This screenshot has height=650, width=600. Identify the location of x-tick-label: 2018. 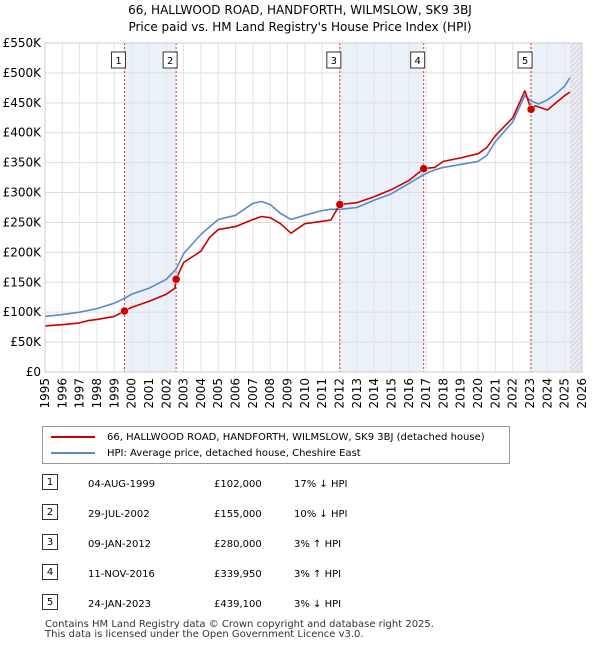
(443, 393).